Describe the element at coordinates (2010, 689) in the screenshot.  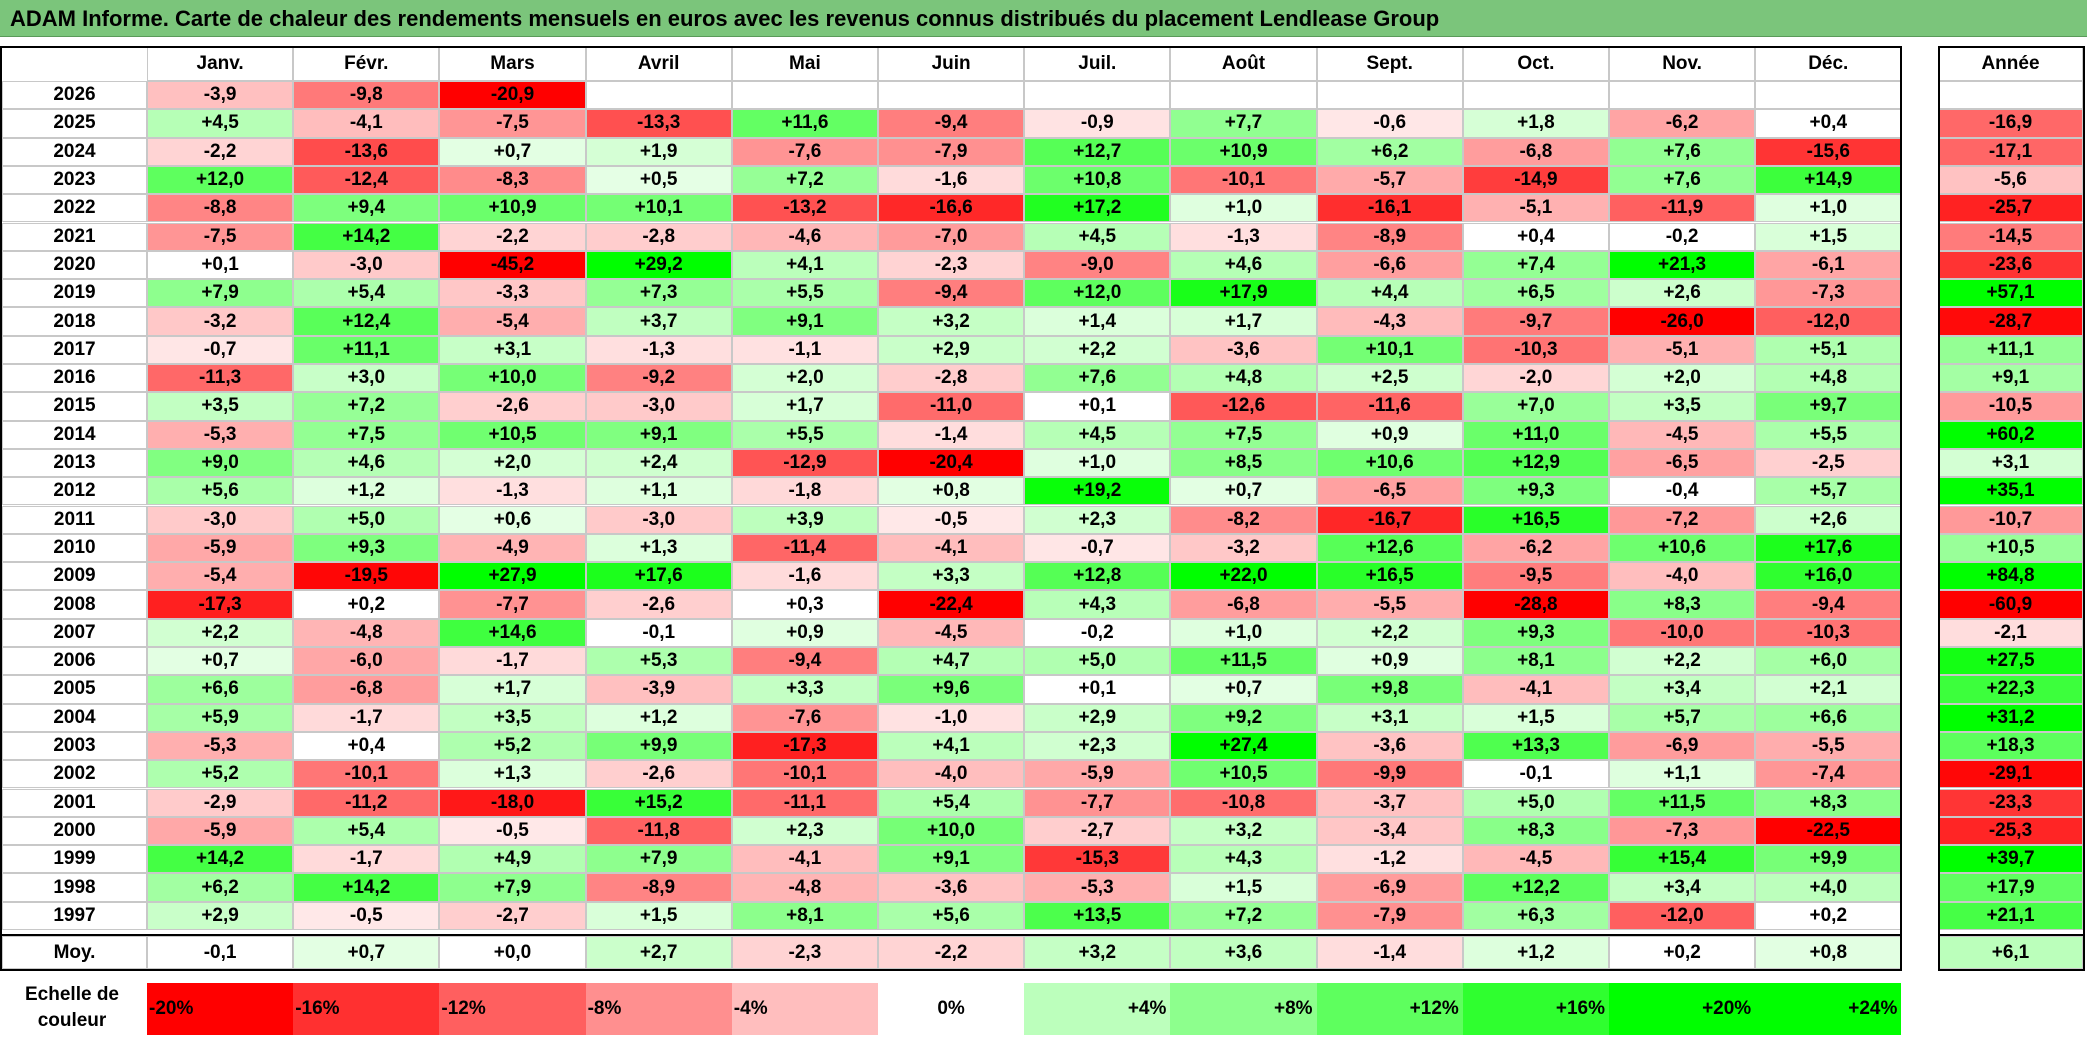
I see `annual-cell: +22,3` at that location.